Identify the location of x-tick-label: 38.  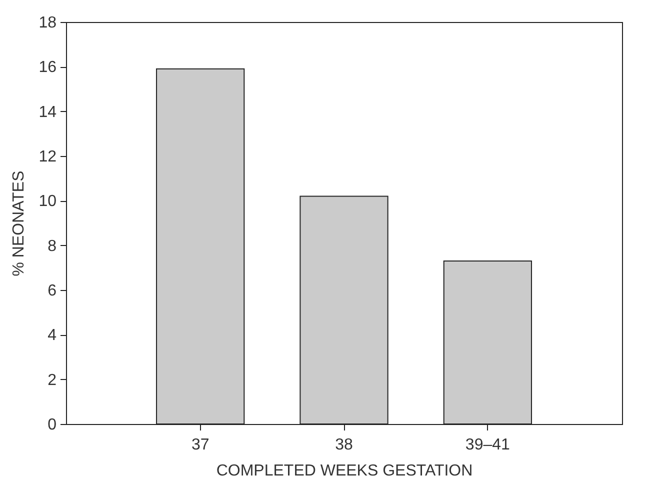
(344, 445).